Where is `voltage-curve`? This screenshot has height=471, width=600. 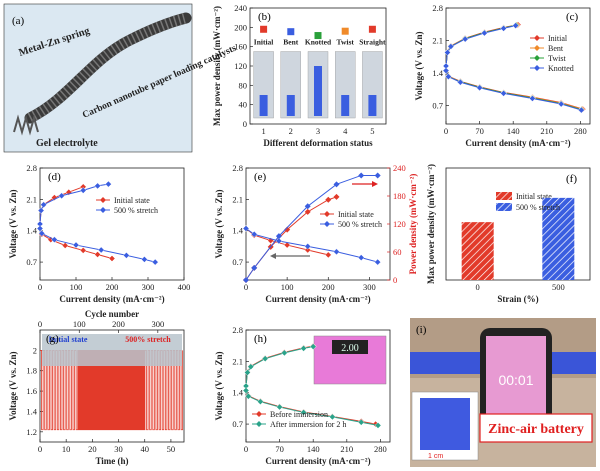 voltage-curve is located at coordinates (311, 245).